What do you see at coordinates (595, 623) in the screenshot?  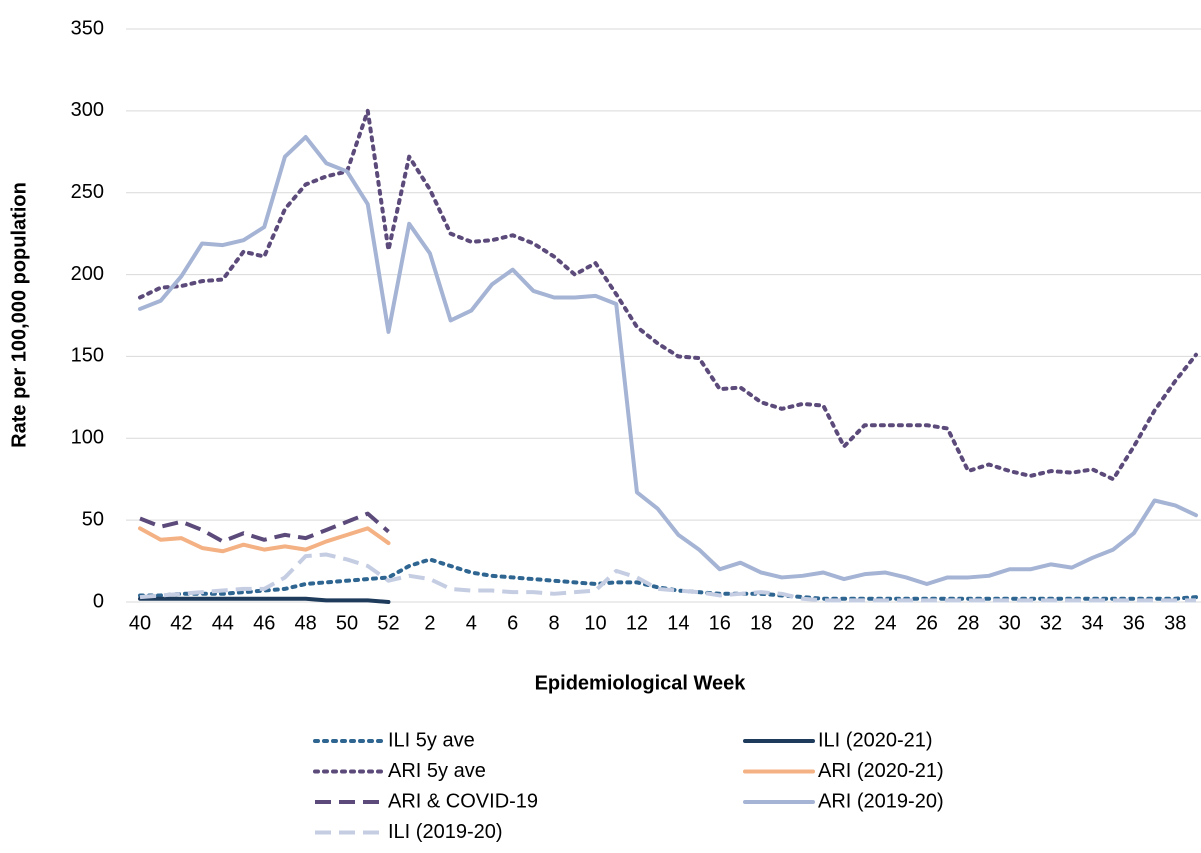 I see `x-tick-label: 10` at bounding box center [595, 623].